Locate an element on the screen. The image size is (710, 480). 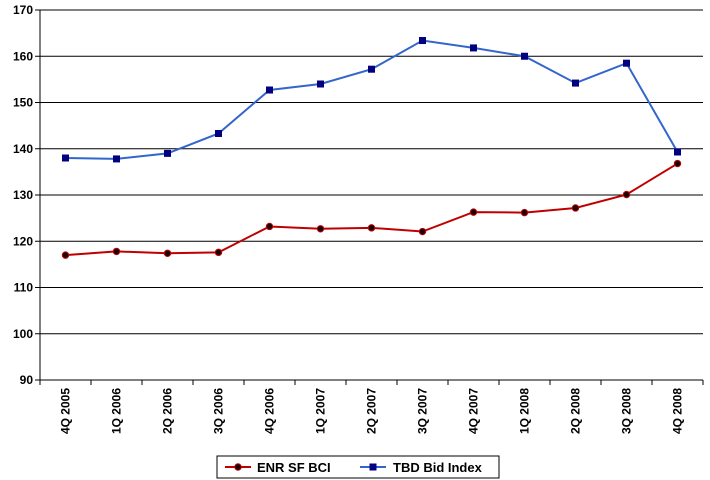
y-tick-label: 110 is located at coordinates (24, 288).